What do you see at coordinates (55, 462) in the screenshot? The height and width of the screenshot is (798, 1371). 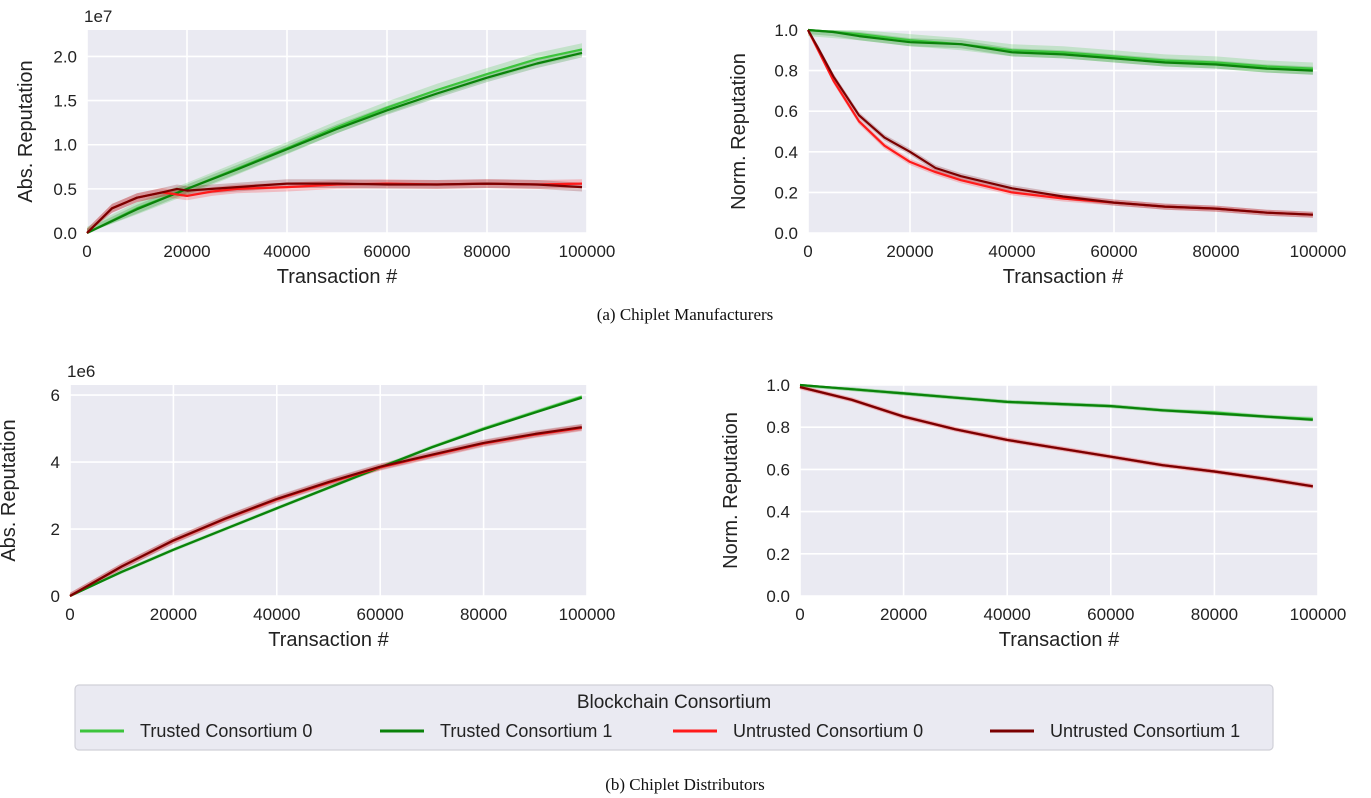 I see `y-tick-label: 4` at bounding box center [55, 462].